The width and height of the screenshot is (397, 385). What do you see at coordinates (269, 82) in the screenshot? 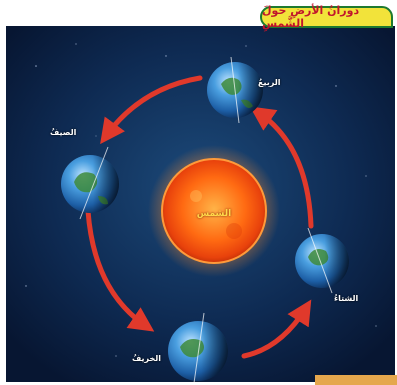
I see `label-spring: الربيعُ` at bounding box center [269, 82].